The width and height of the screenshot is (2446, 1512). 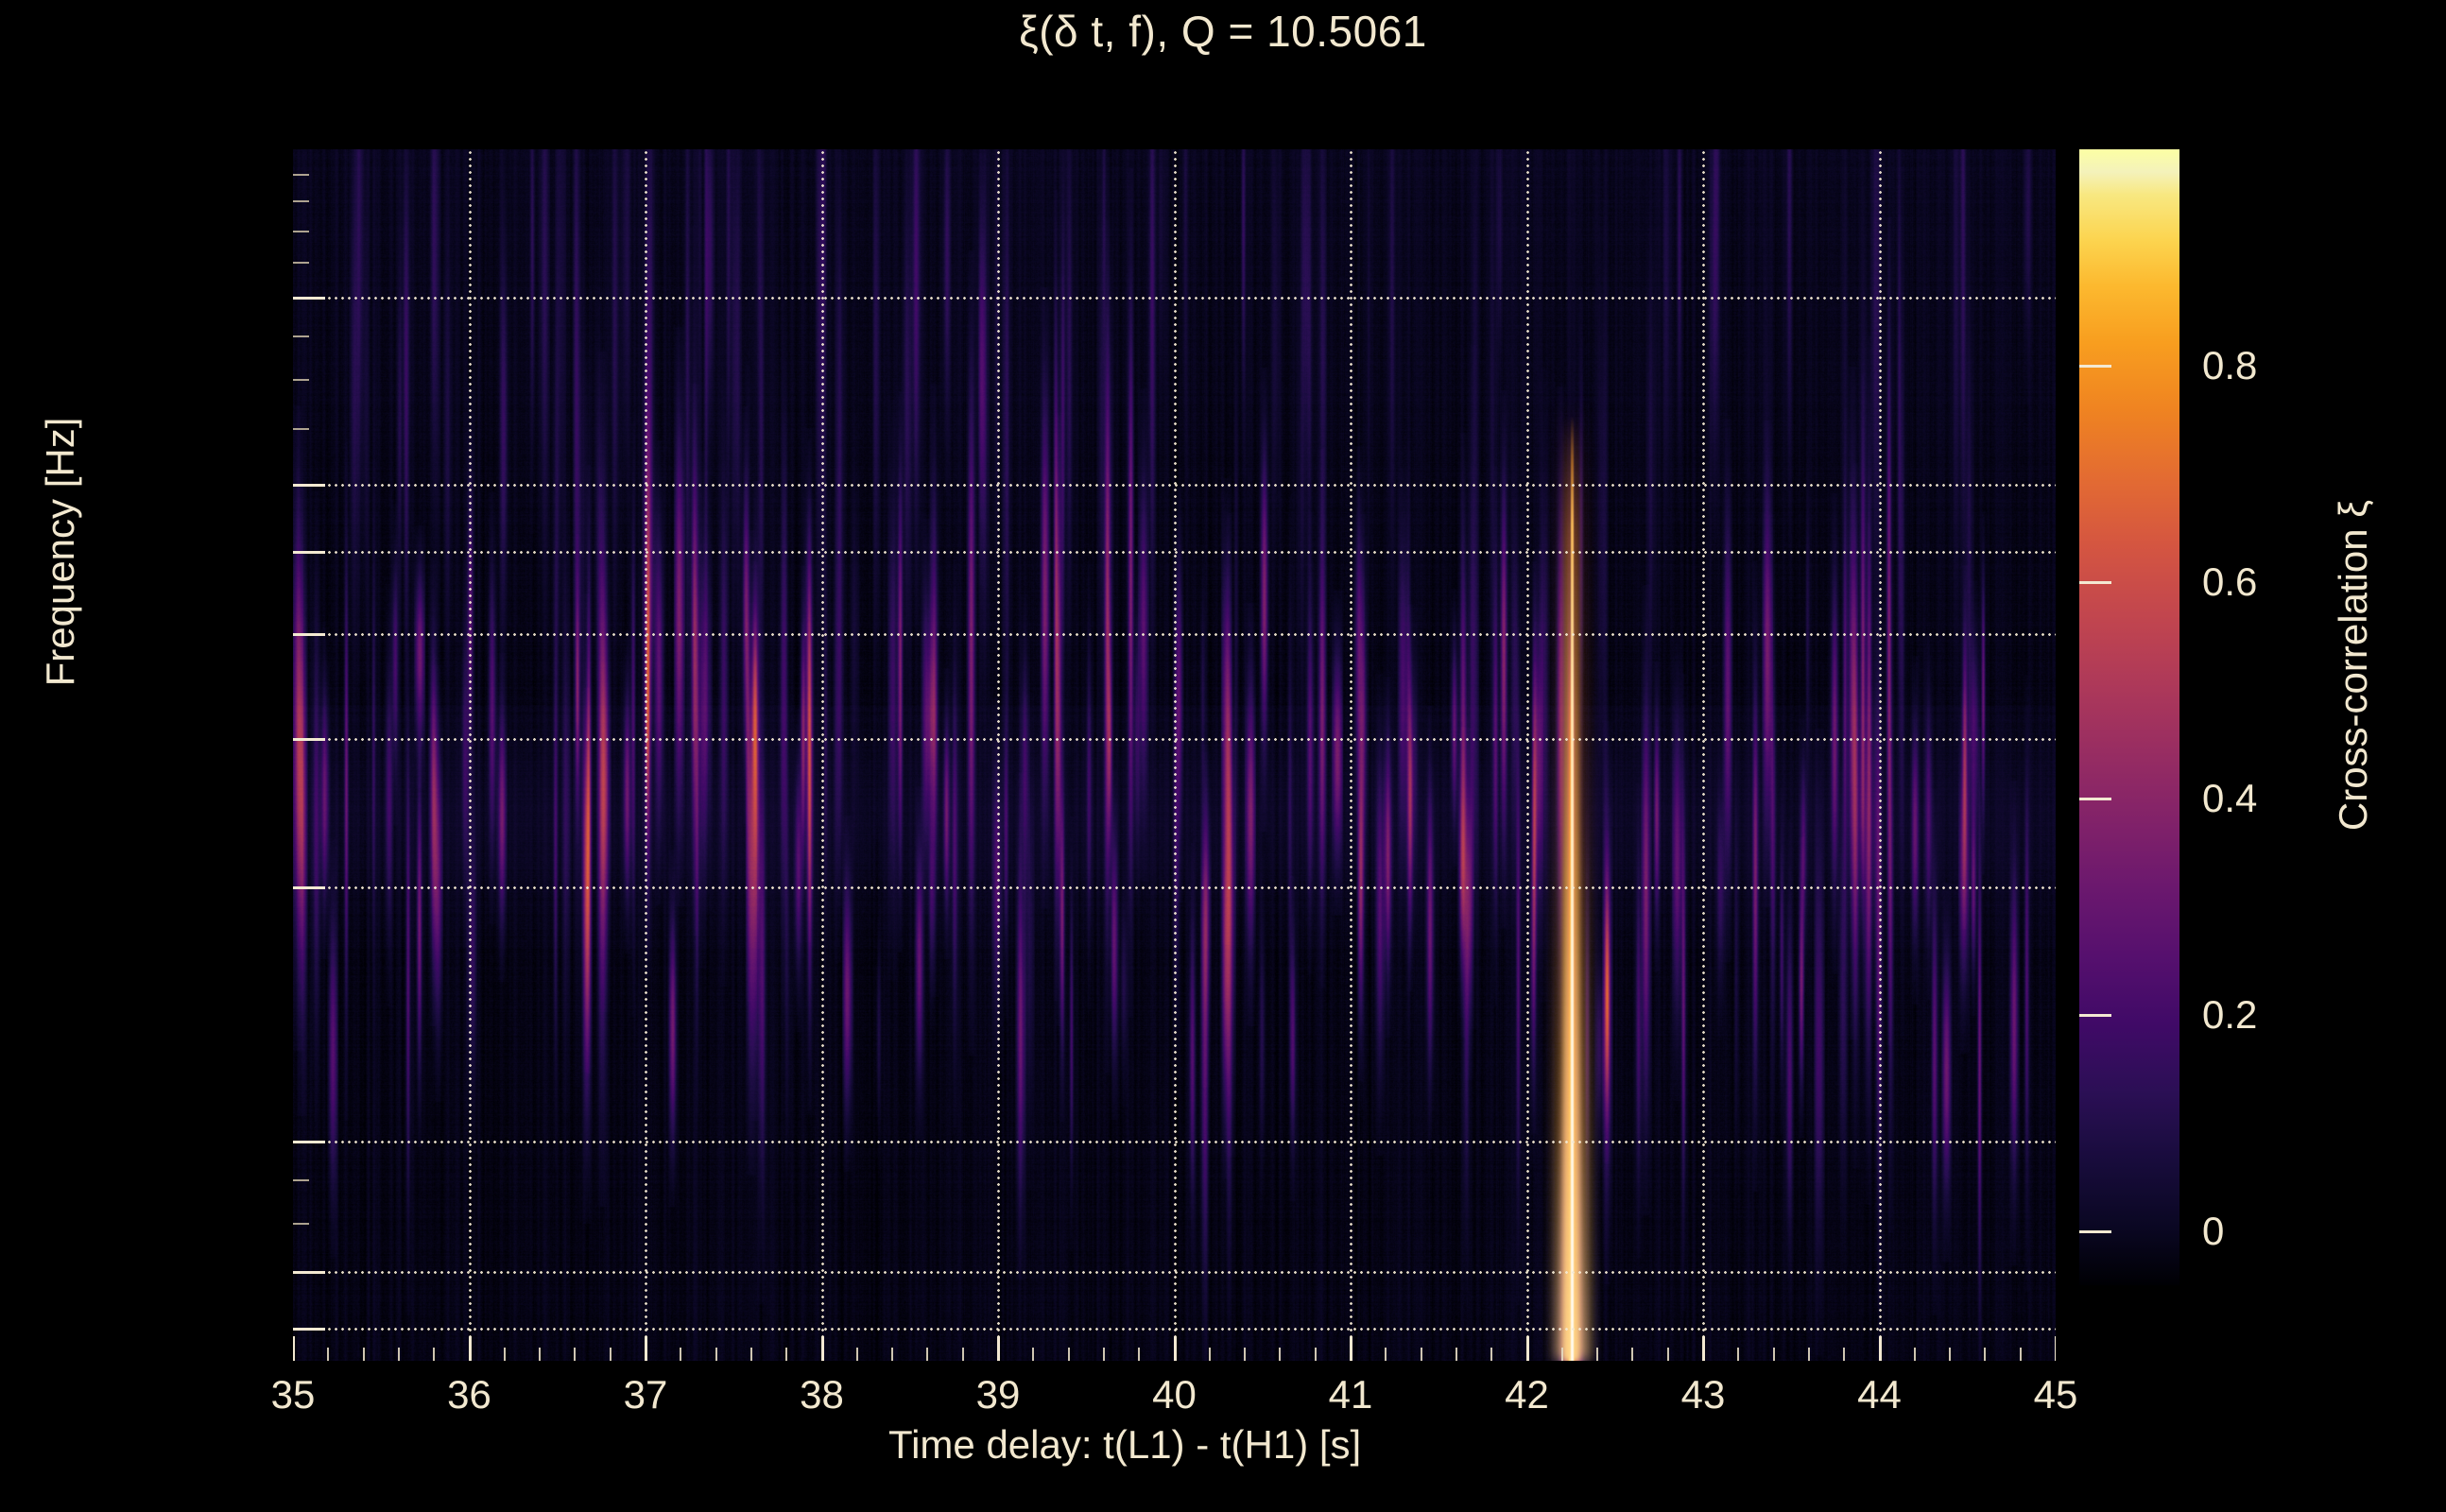 What do you see at coordinates (2230, 797) in the screenshot?
I see `colorbar-tick-label: 0.4` at bounding box center [2230, 797].